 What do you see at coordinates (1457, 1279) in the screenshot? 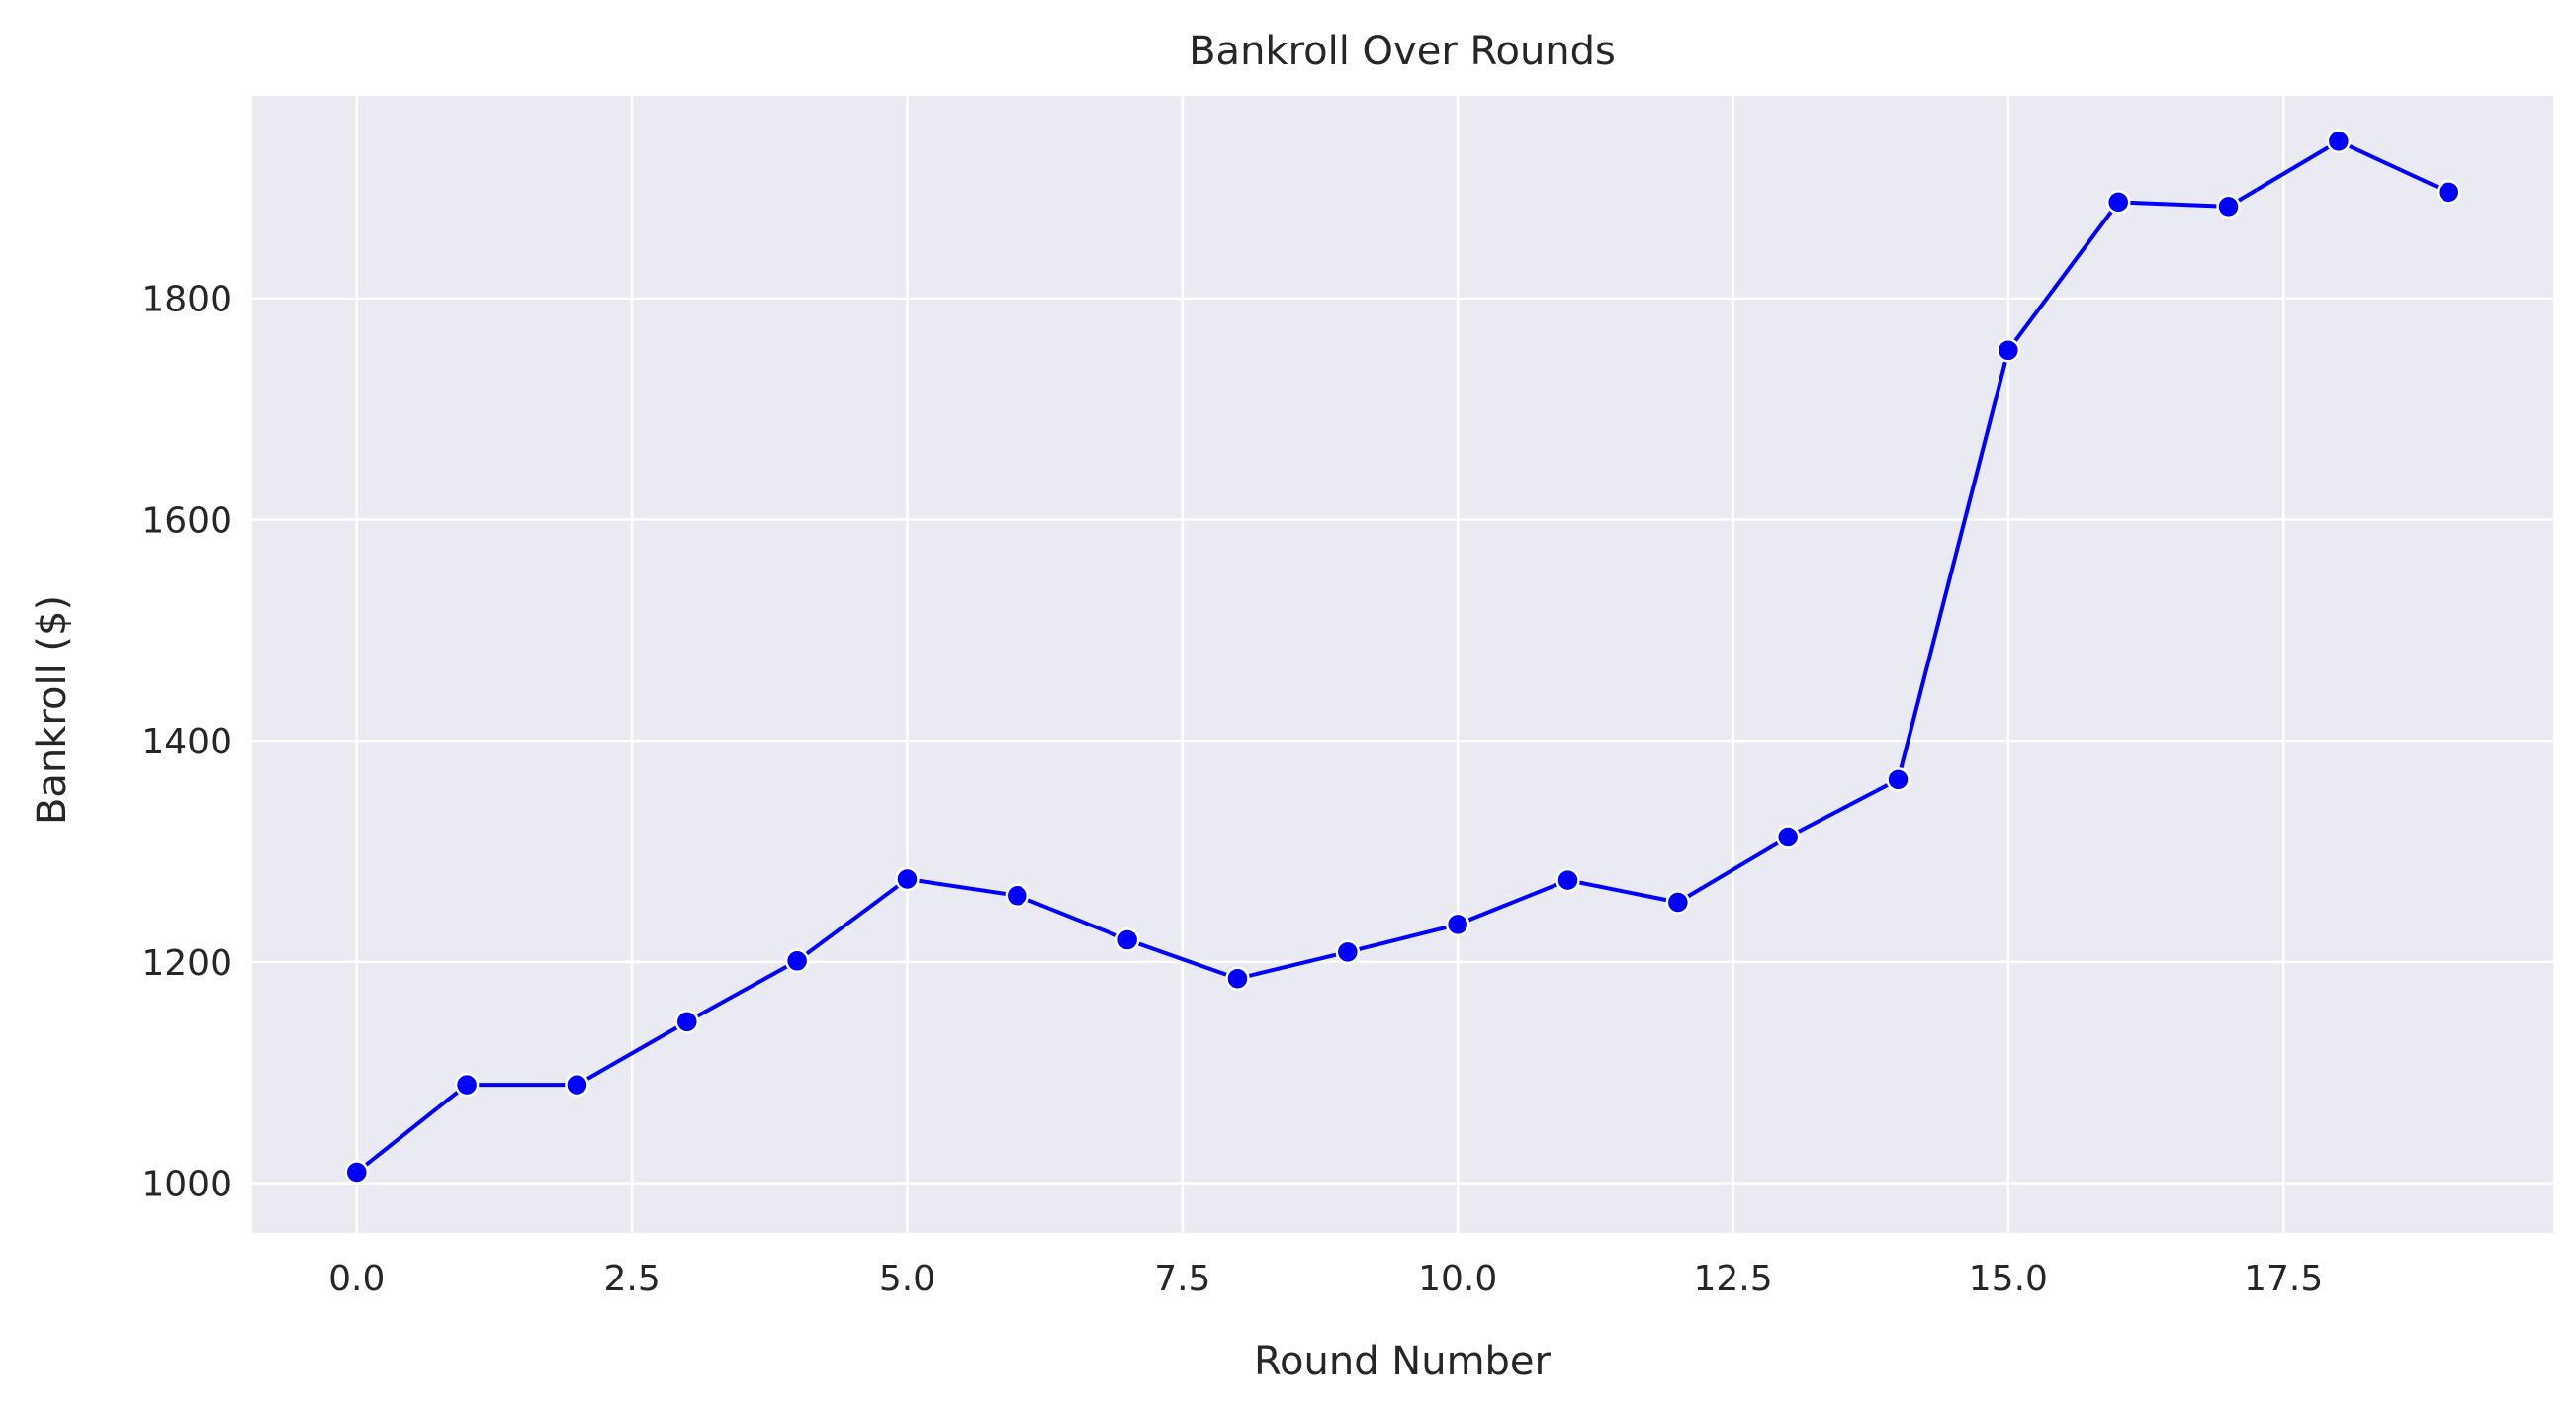
I see `x-tick-label: 10.0` at bounding box center [1457, 1279].